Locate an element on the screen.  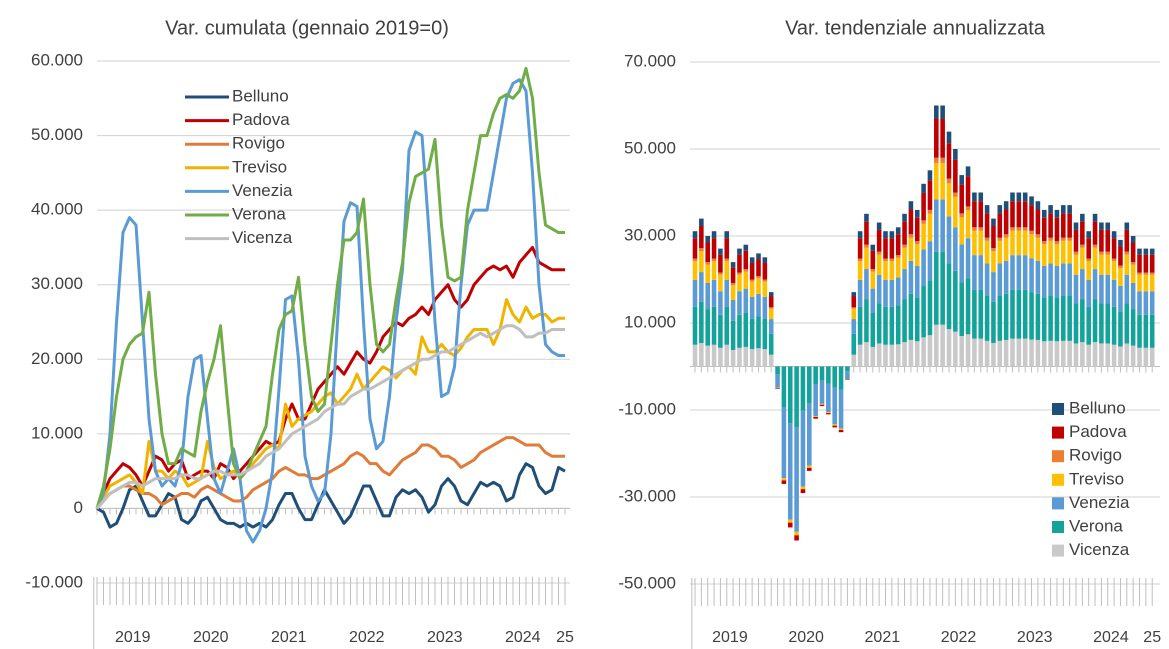
legend-label: Vicenza is located at coordinates (1099, 549).